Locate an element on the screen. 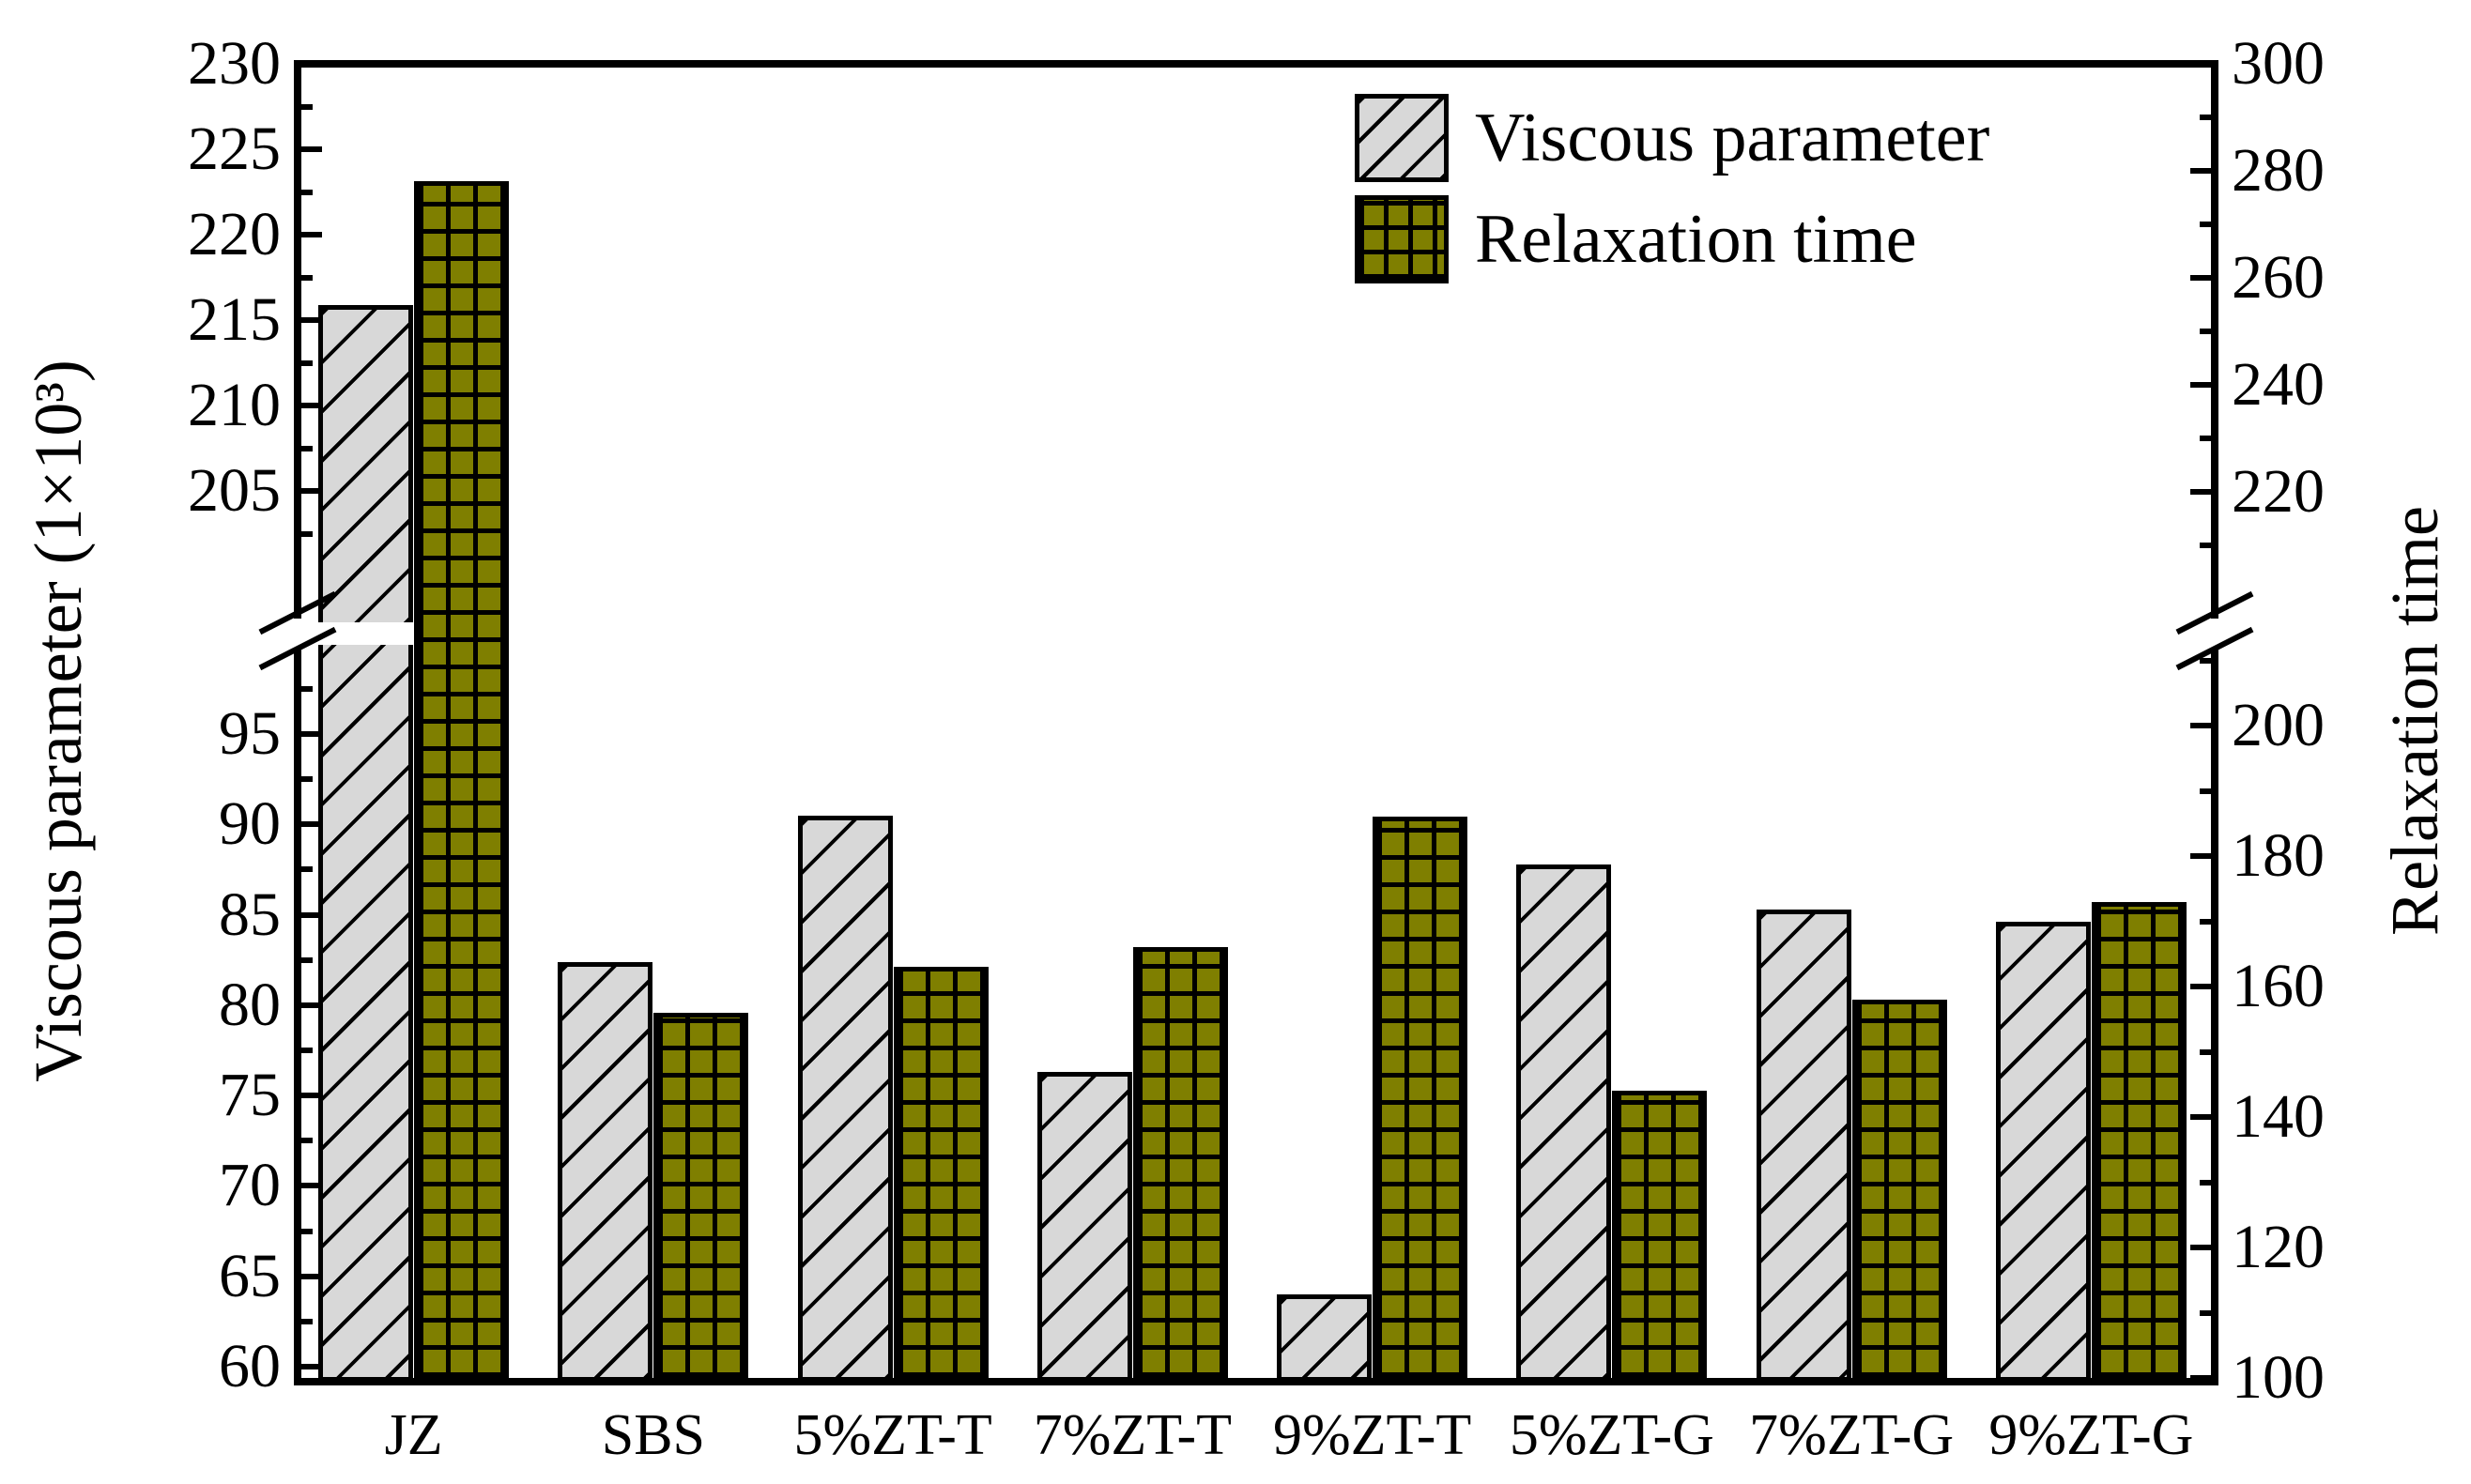 This screenshot has width=2471, height=1484. right-axis-title: Relaxation time is located at coordinates (2414, 721).